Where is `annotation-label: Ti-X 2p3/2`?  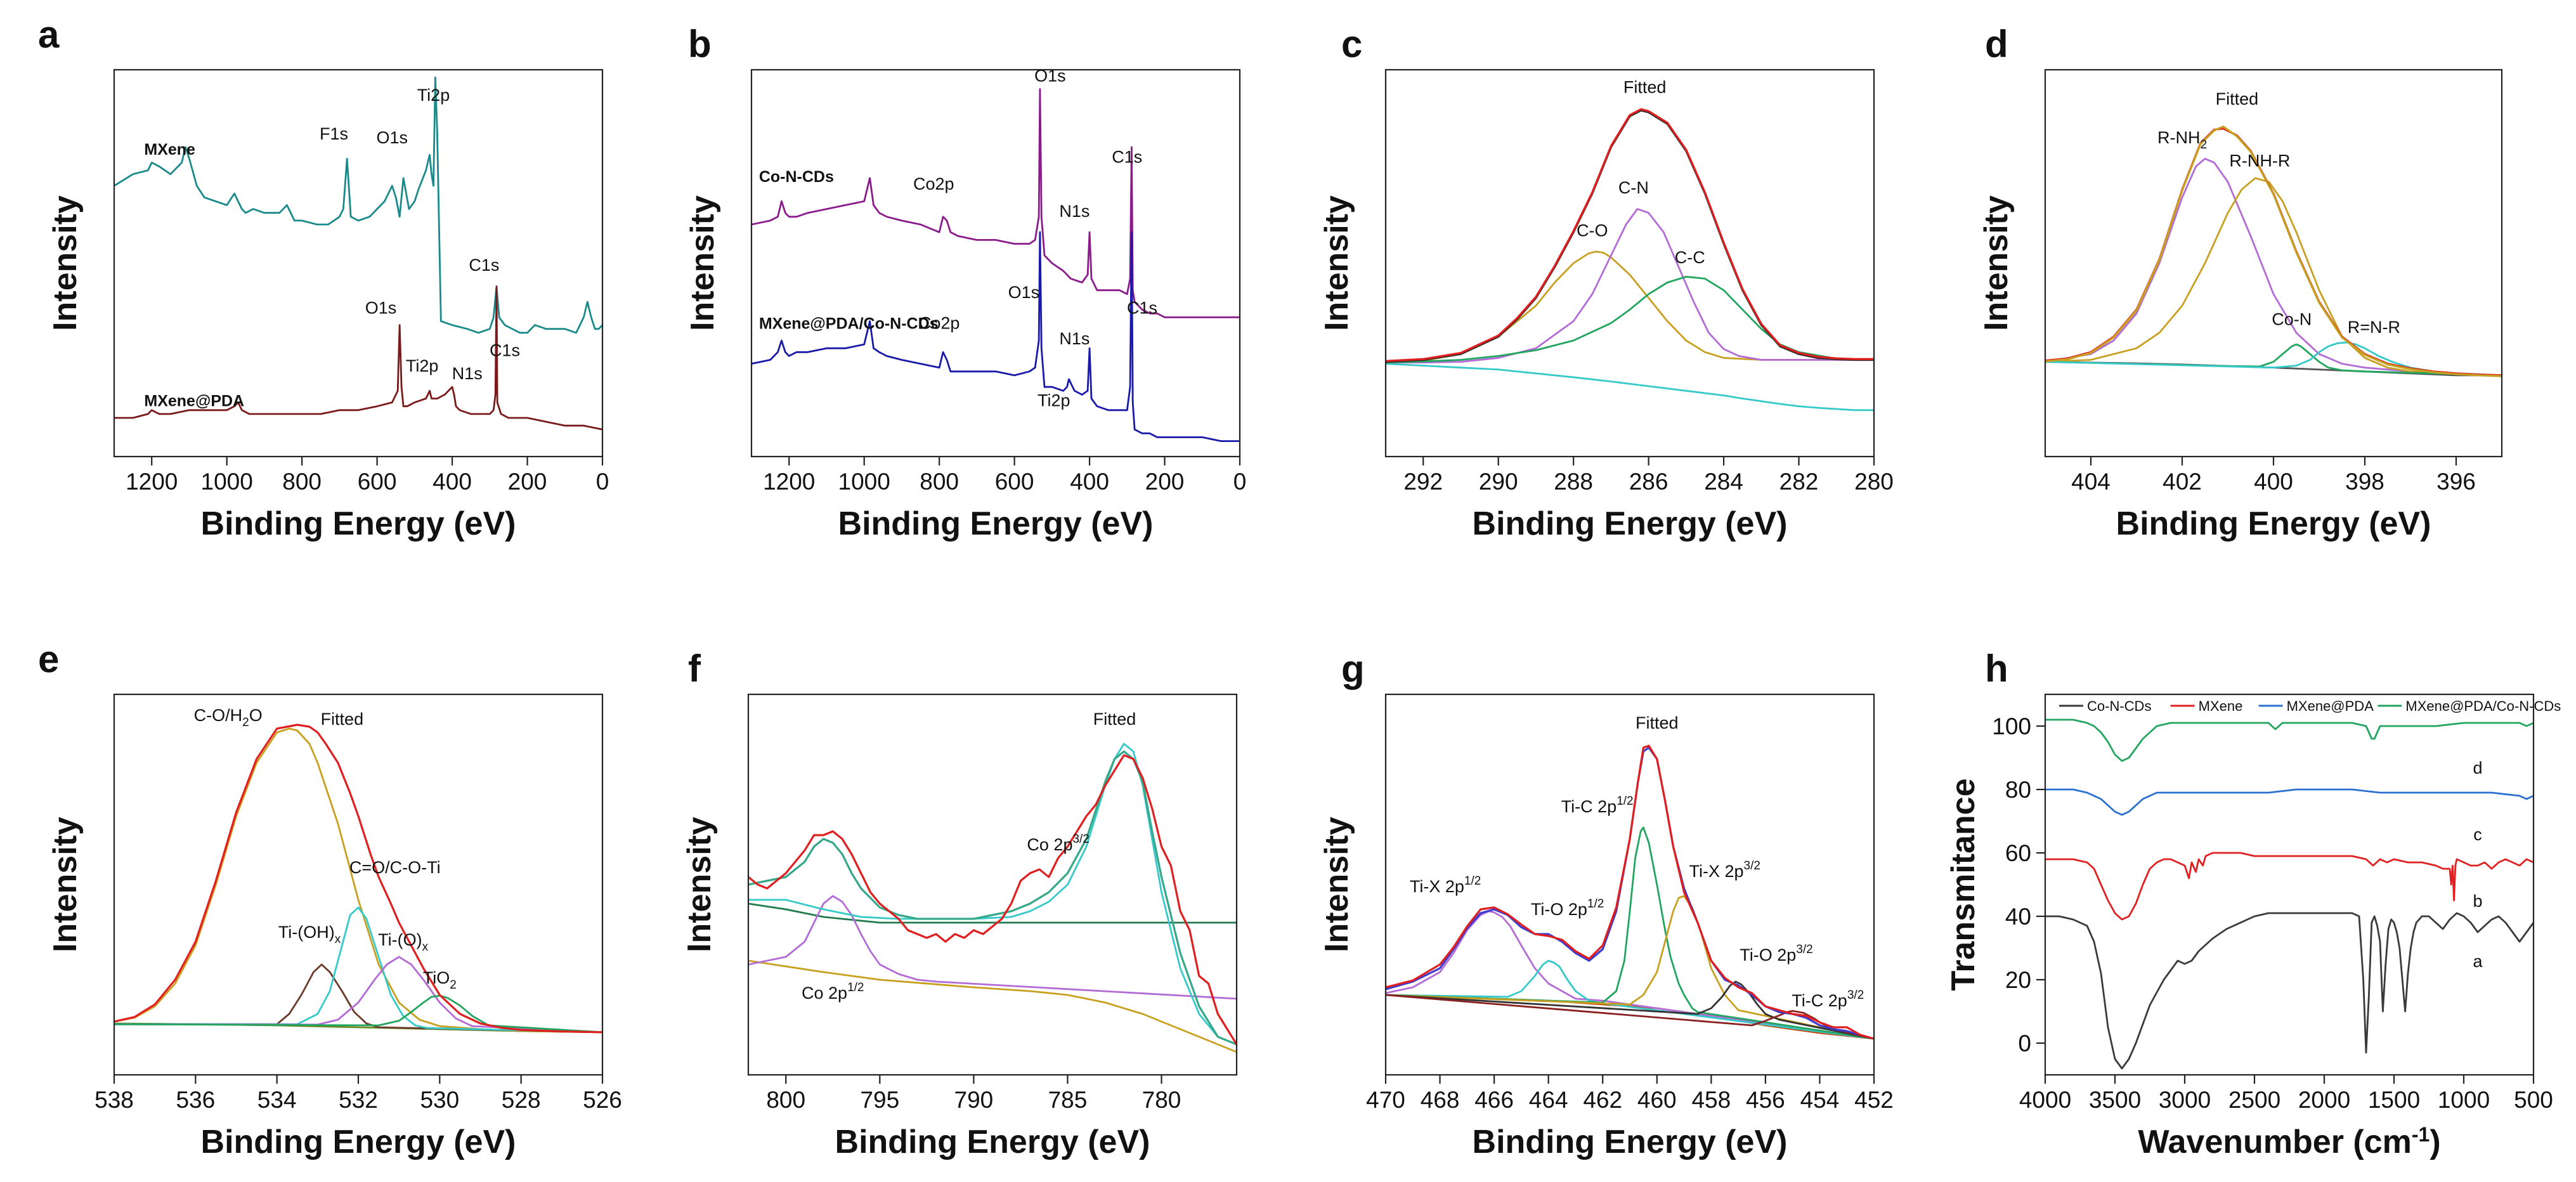
annotation-label: Ti-X 2p3/2 is located at coordinates (1724, 870).